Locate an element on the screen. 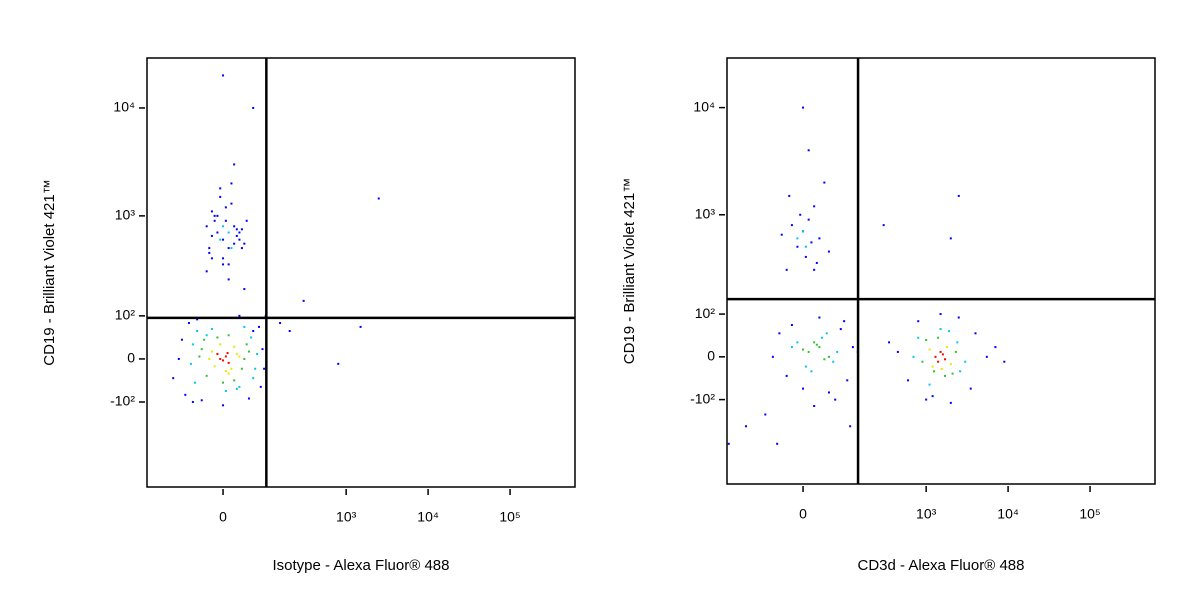  y-tick-label: 10⁴ is located at coordinates (124, 107).